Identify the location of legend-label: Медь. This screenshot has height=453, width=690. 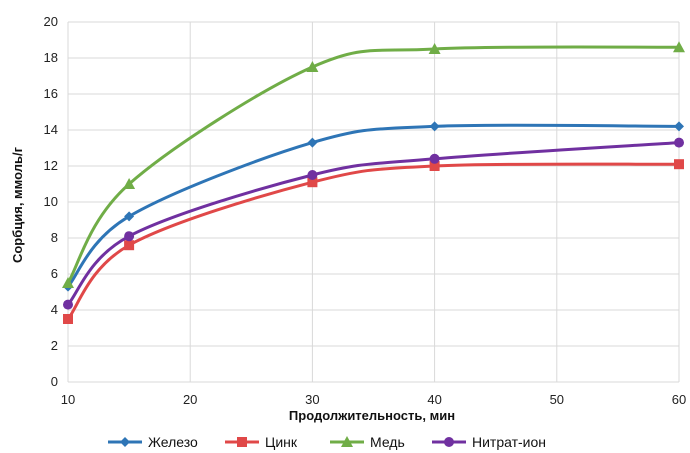
(387, 442).